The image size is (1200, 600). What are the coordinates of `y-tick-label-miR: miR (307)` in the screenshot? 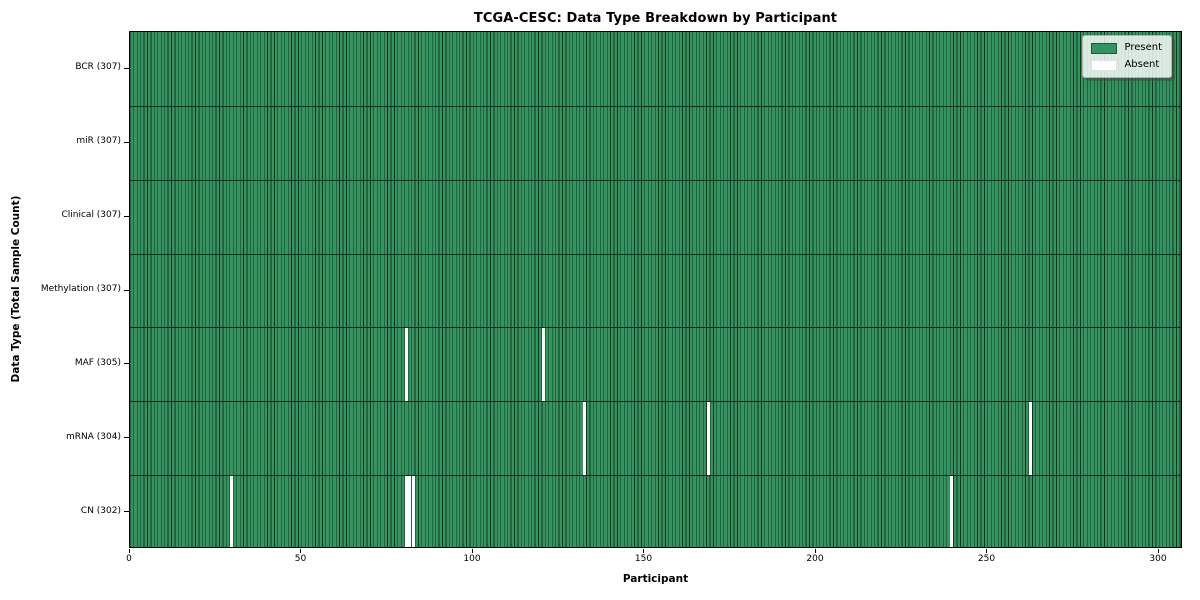 It's located at (98, 141).